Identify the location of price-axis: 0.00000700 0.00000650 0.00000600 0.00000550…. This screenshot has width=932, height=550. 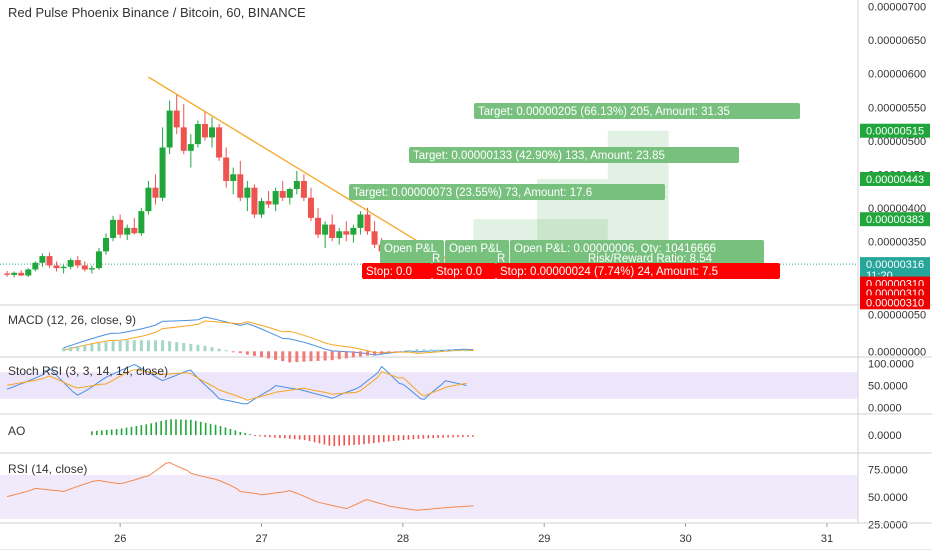
(895, 156).